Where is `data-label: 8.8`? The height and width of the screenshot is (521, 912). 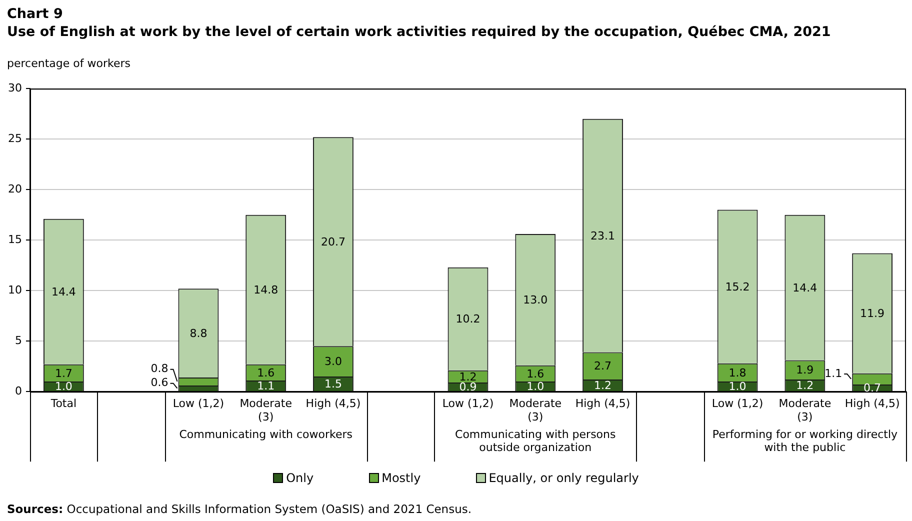
data-label: 8.8 is located at coordinates (199, 333).